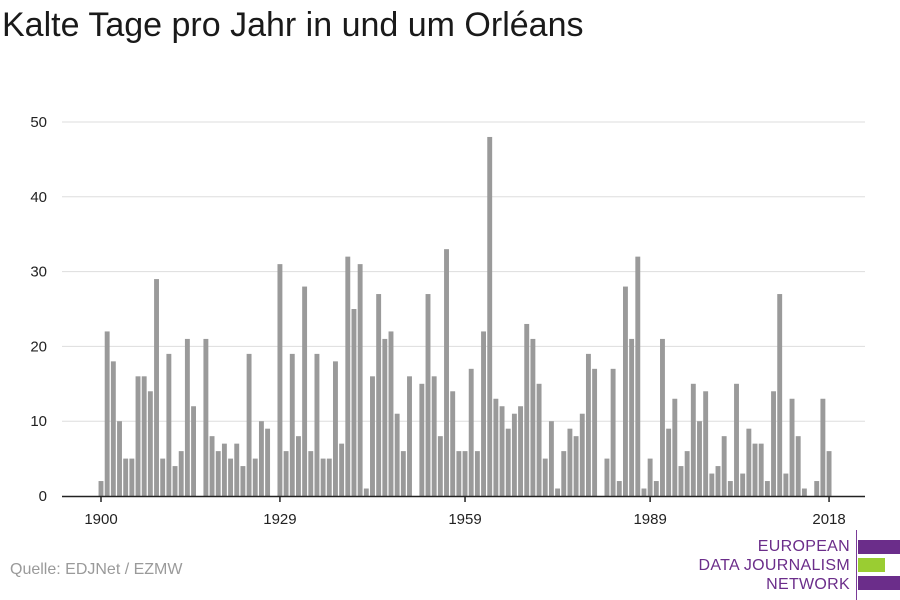 Image resolution: width=900 pixels, height=600 pixels. Describe the element at coordinates (38, 421) in the screenshot. I see `y-tick-label: 10` at that location.